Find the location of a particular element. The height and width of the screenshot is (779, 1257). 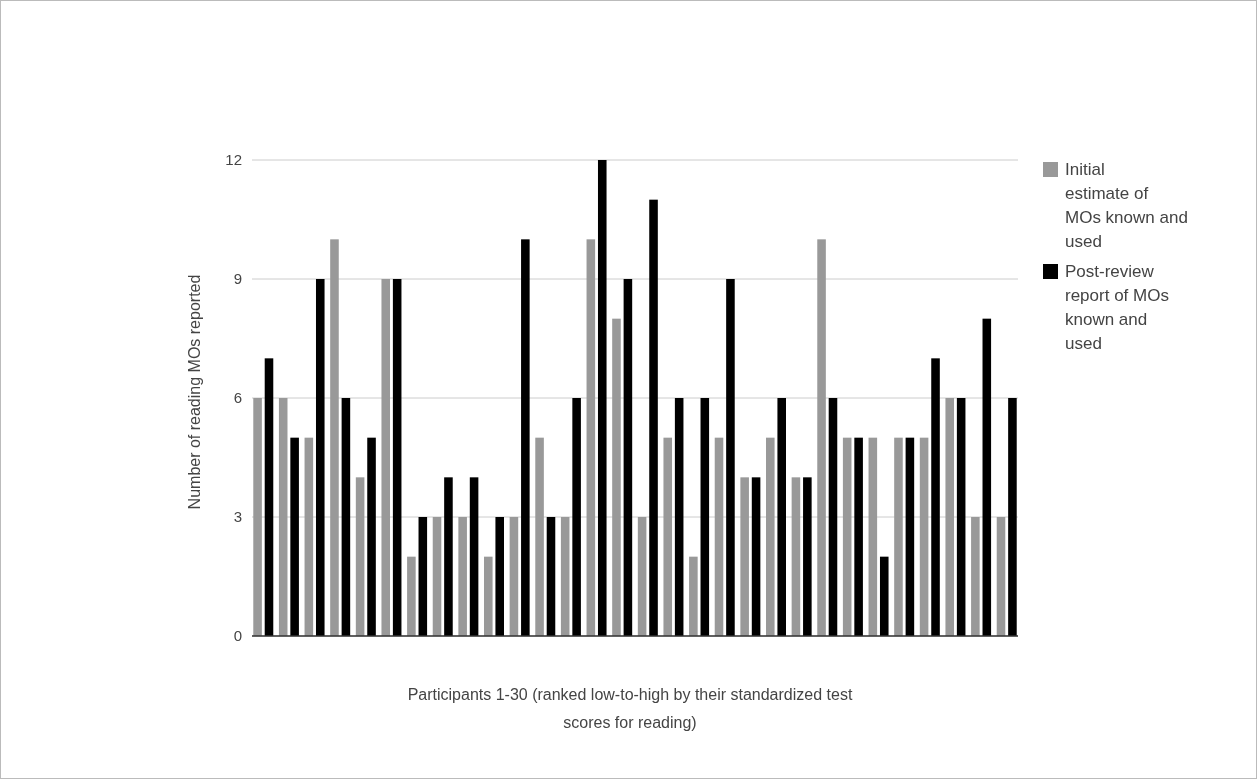

x-axis-title: Participants 1-30 (ranked low-to-high by their standardized test scores for reading) is located at coordinates (630, 708).